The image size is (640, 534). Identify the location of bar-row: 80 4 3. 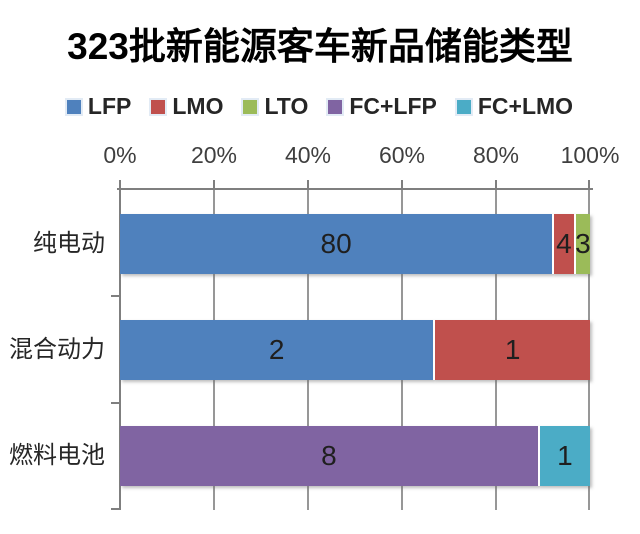
(355, 244).